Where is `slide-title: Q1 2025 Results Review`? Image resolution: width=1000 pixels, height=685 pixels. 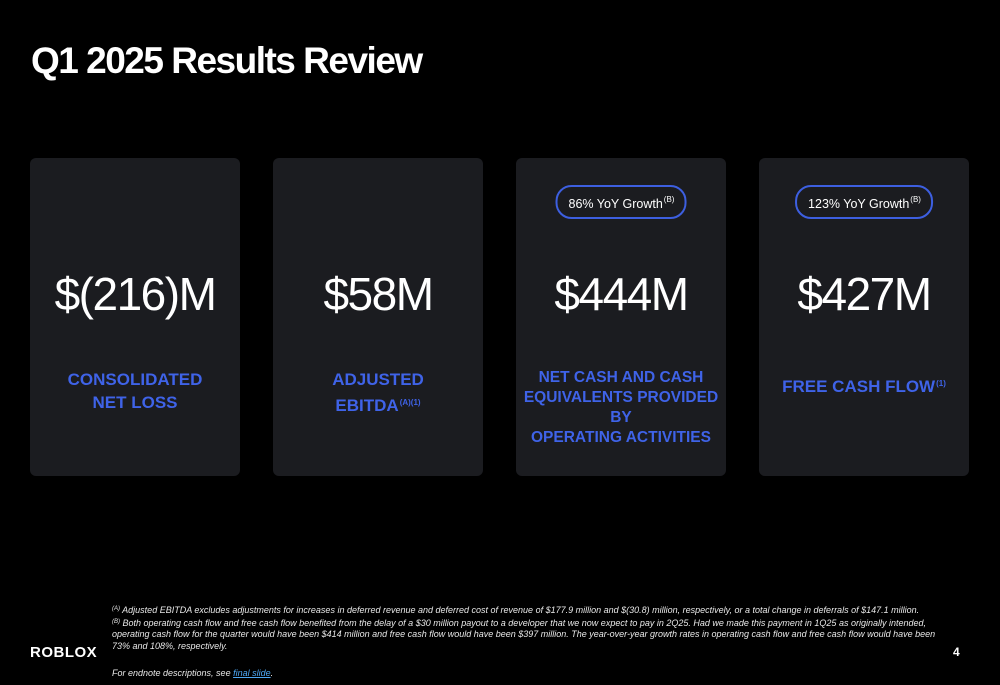
slide-title: Q1 2025 Results Review is located at coordinates (227, 60).